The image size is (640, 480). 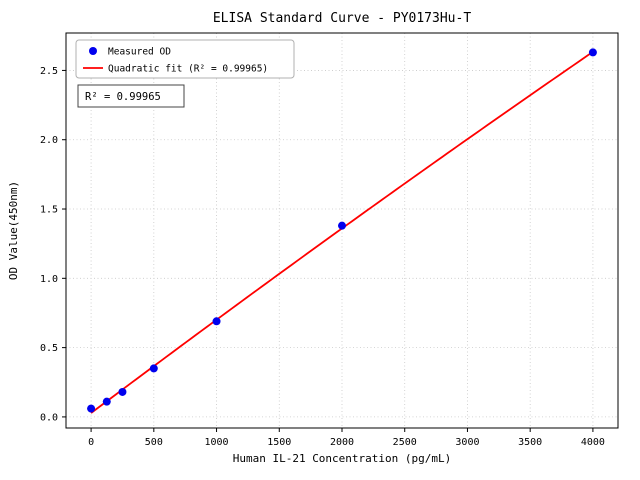 I want to click on legend-point-marker, so click(x=93, y=51).